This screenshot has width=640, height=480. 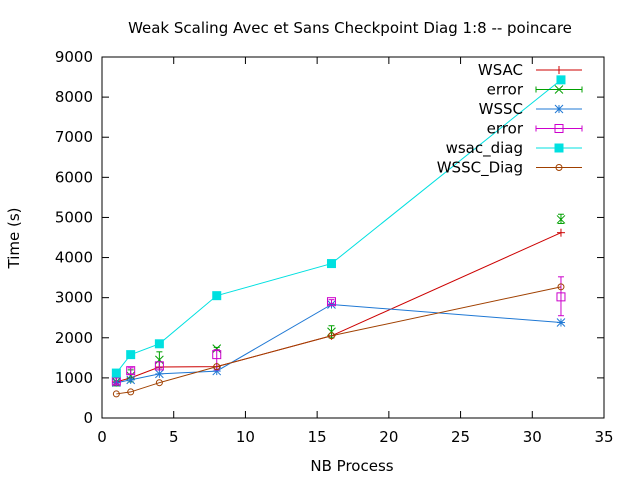 I want to click on x-tick-label: 0, so click(x=102, y=437).